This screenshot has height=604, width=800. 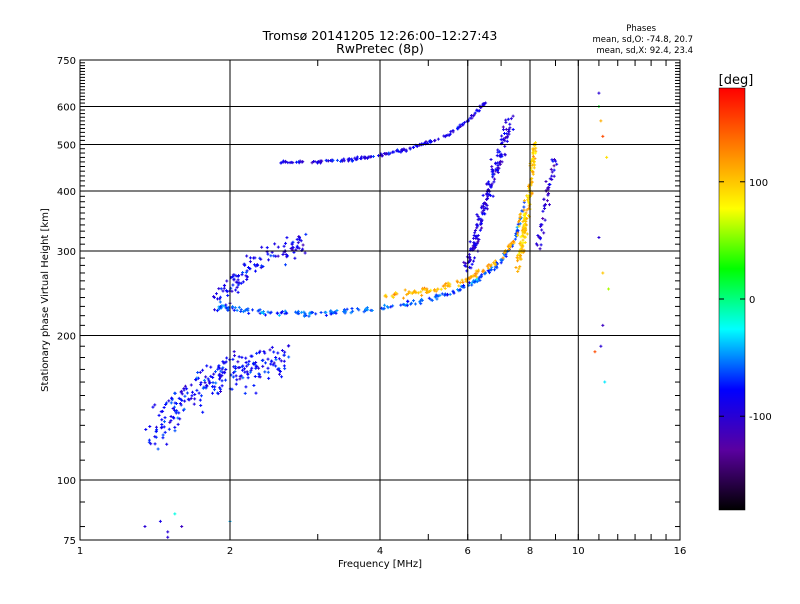 I want to click on y-tick-label: 200, so click(x=66, y=337).